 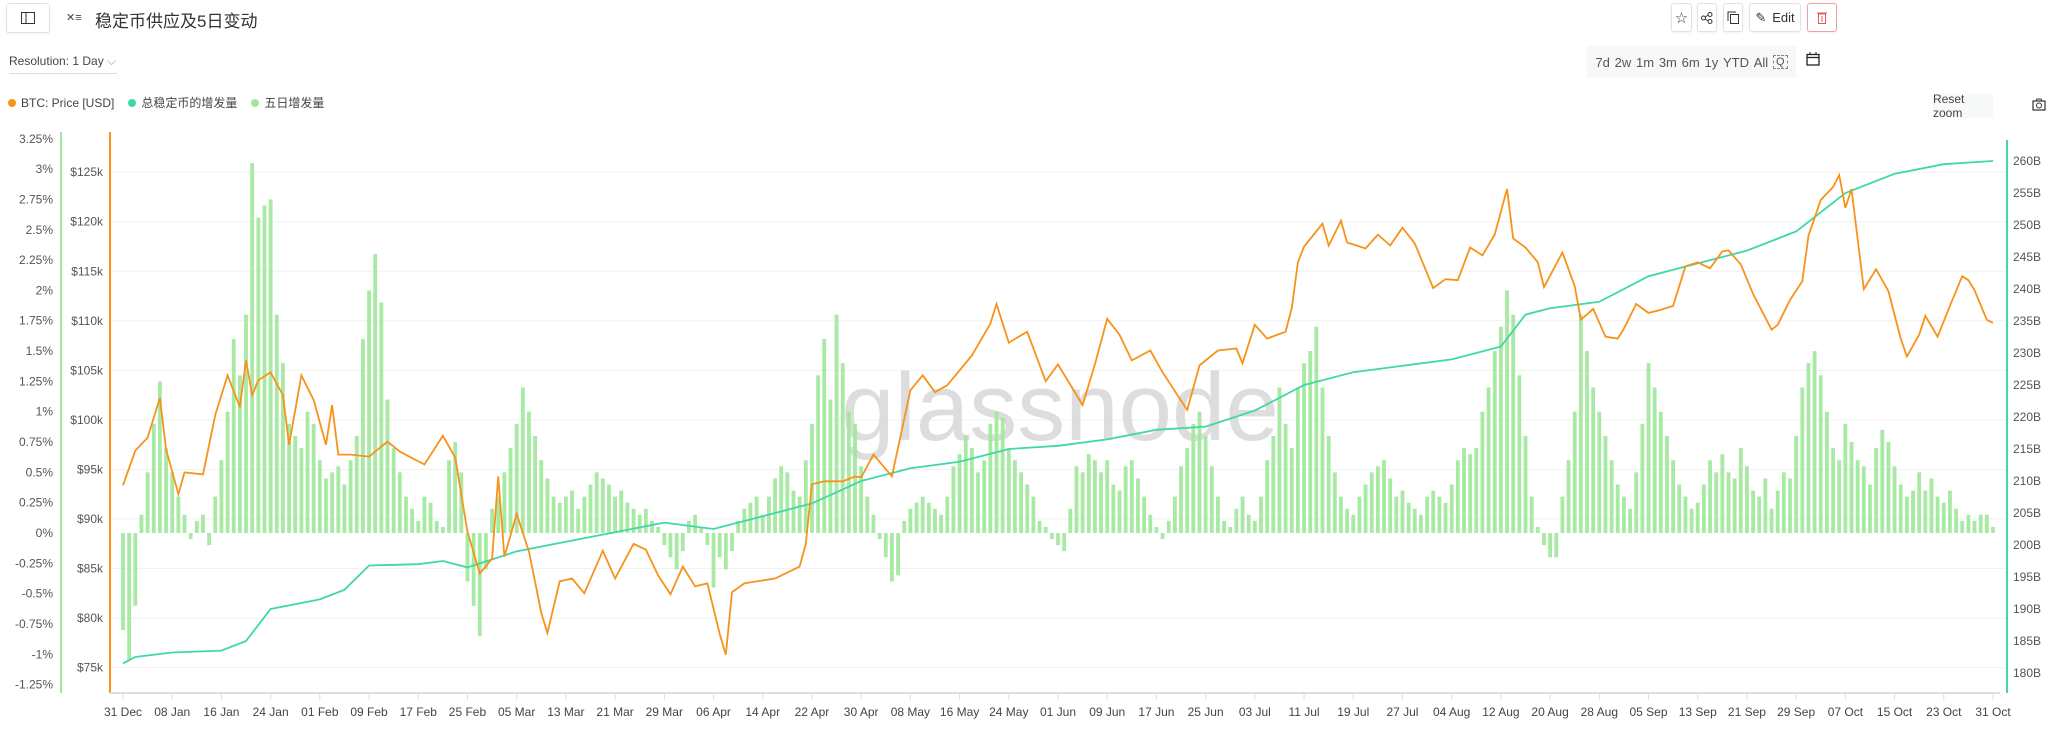 I want to click on copy-button, so click(x=1733, y=17).